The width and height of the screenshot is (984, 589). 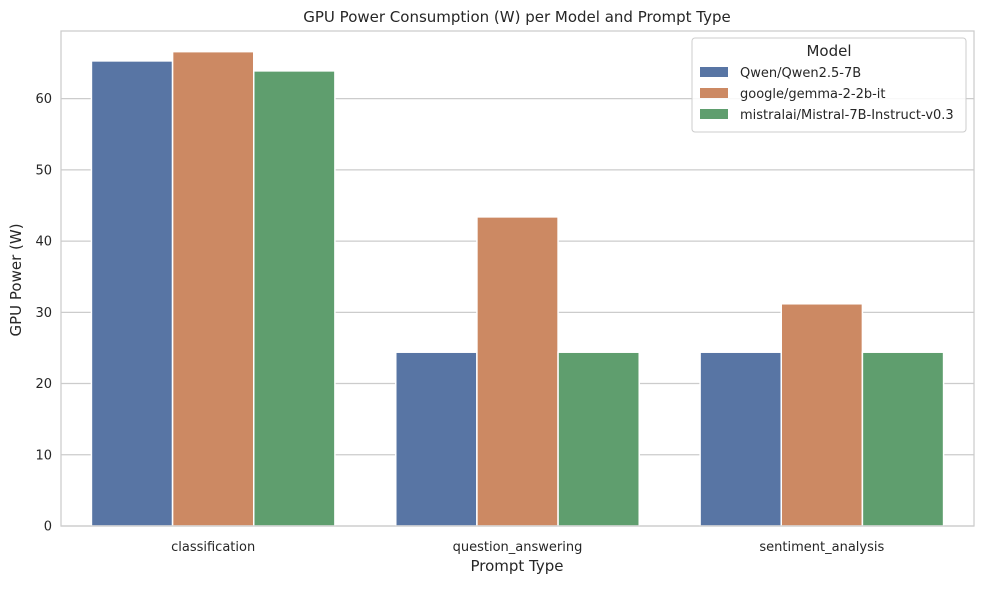 What do you see at coordinates (43, 242) in the screenshot?
I see `y-tick-label: 40` at bounding box center [43, 242].